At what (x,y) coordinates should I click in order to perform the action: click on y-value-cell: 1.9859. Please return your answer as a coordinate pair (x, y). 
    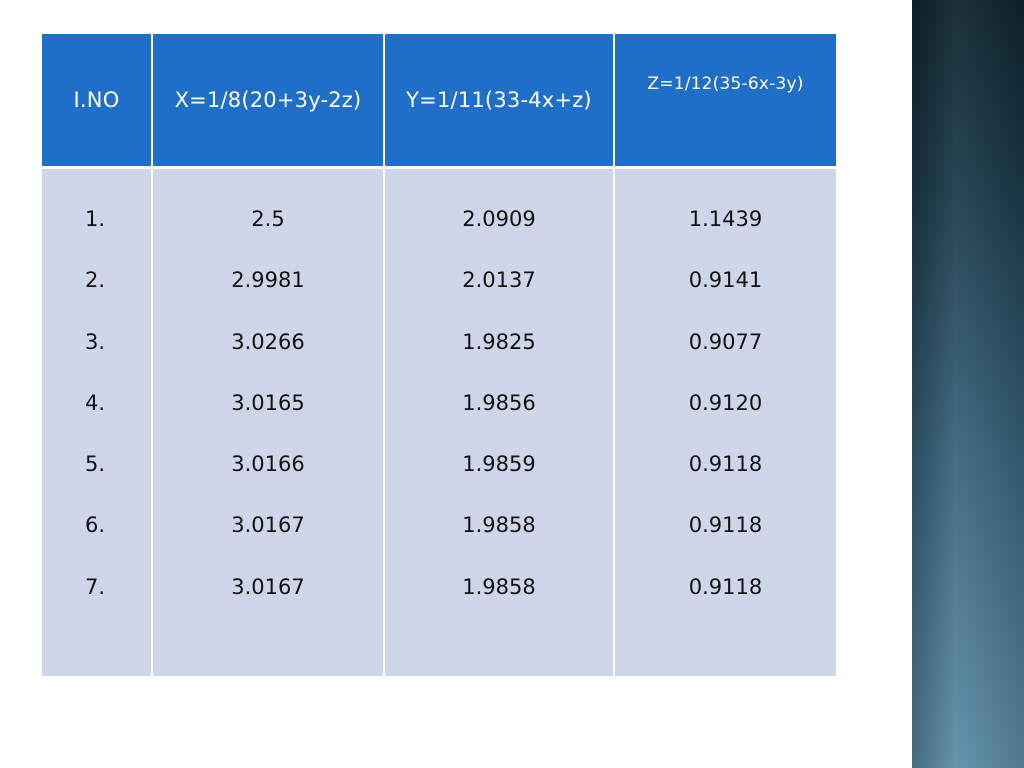
    Looking at the image, I should click on (499, 464).